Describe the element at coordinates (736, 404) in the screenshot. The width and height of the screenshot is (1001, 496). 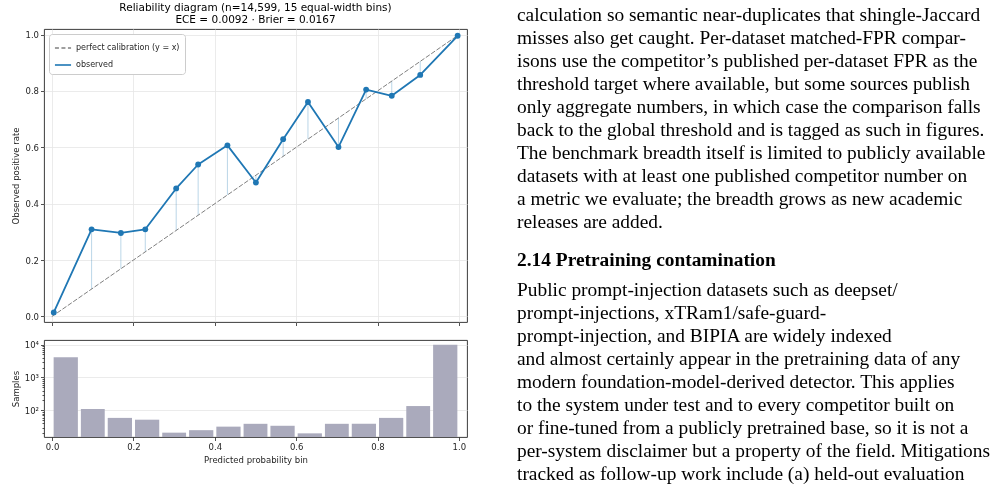
I see `text: to the system under test and to every competitor built on` at that location.